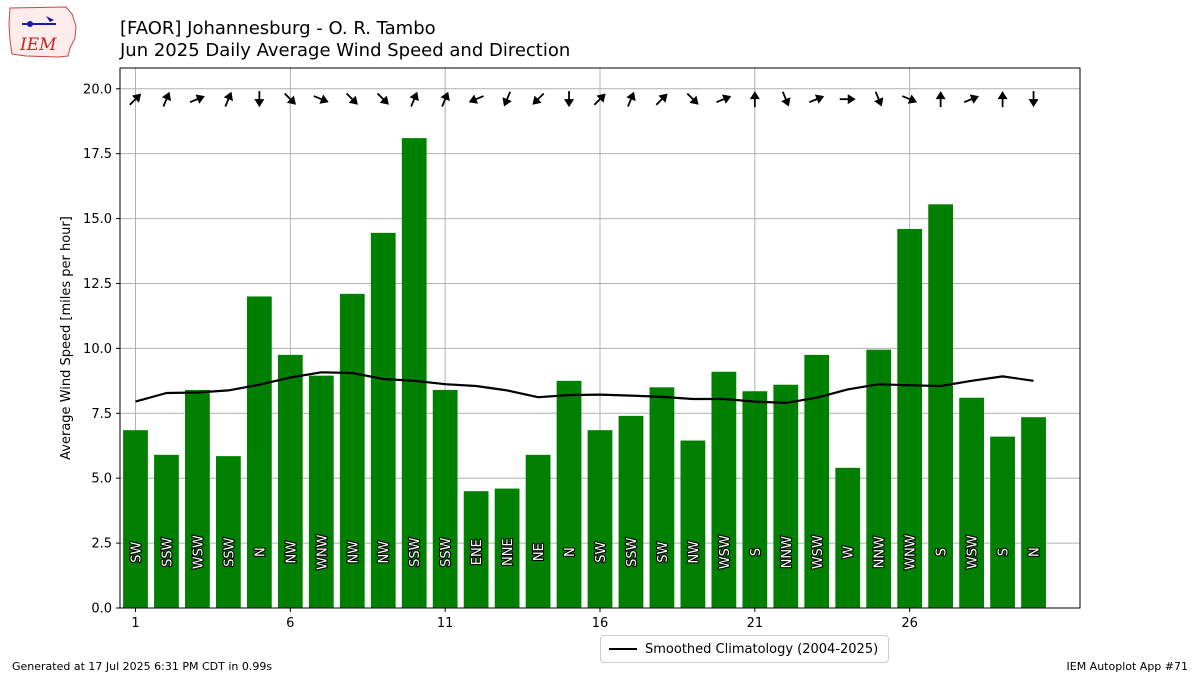 This screenshot has width=1200, height=675. I want to click on direction-label: NNE, so click(508, 552).